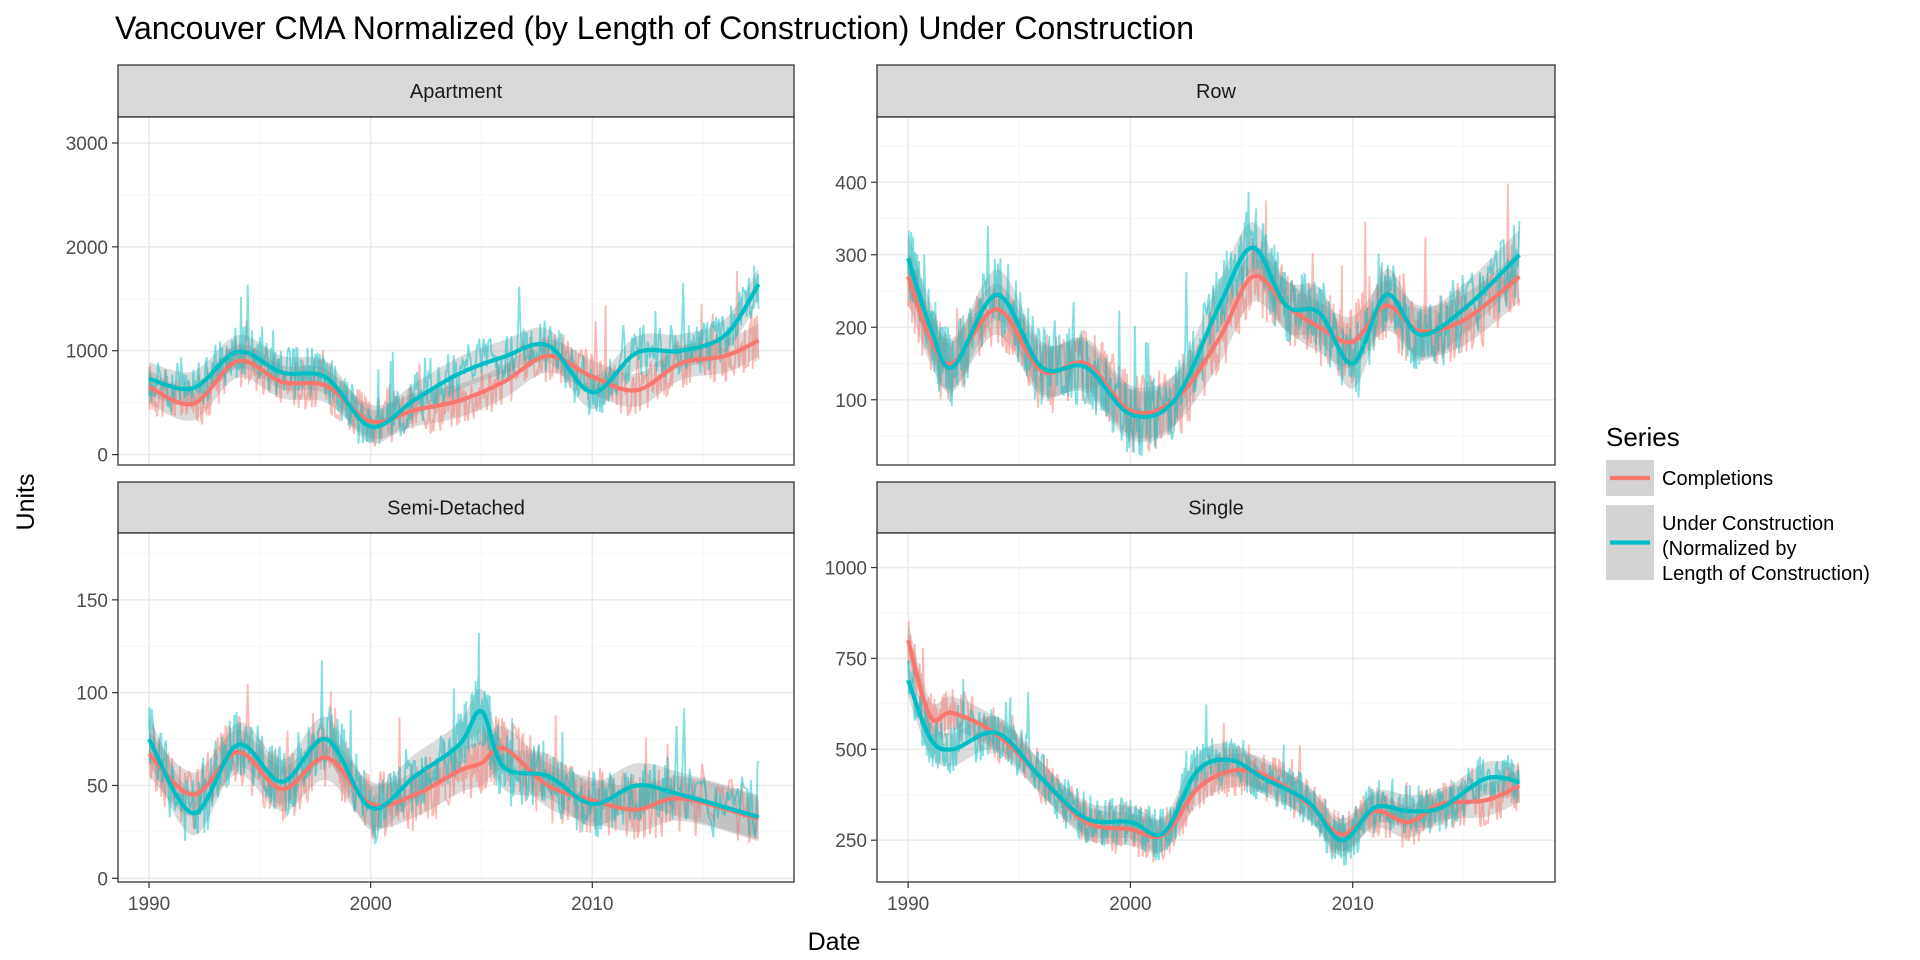 The image size is (1920, 960). Describe the element at coordinates (26, 502) in the screenshot. I see `y-axis-title: Units` at that location.